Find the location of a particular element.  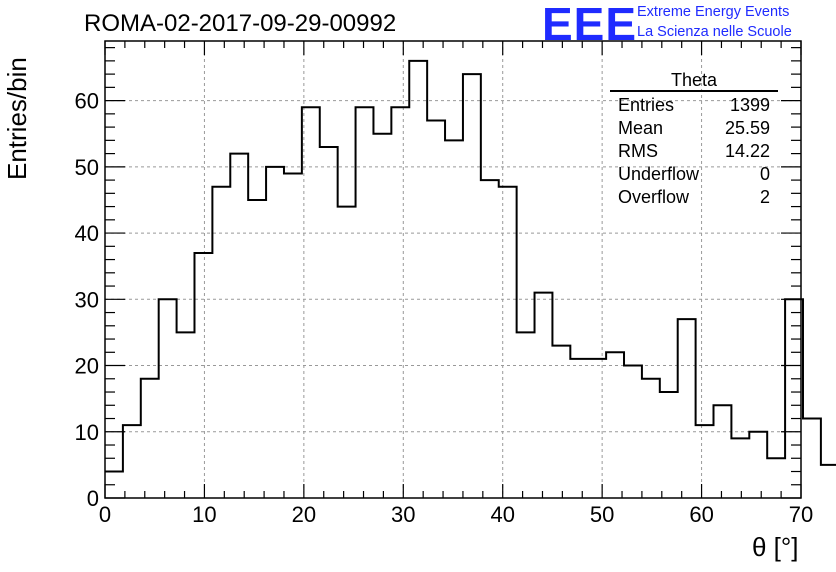

x-tick-label: 40 is located at coordinates (502, 514).